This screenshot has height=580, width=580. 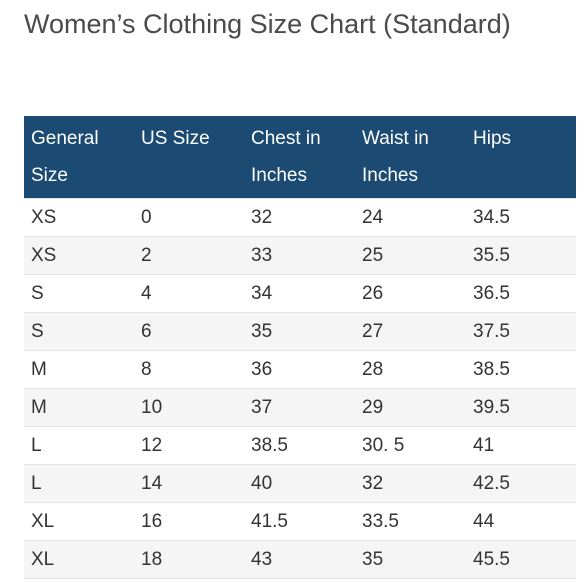 I want to click on cell-hips: 35.5, so click(x=521, y=255).